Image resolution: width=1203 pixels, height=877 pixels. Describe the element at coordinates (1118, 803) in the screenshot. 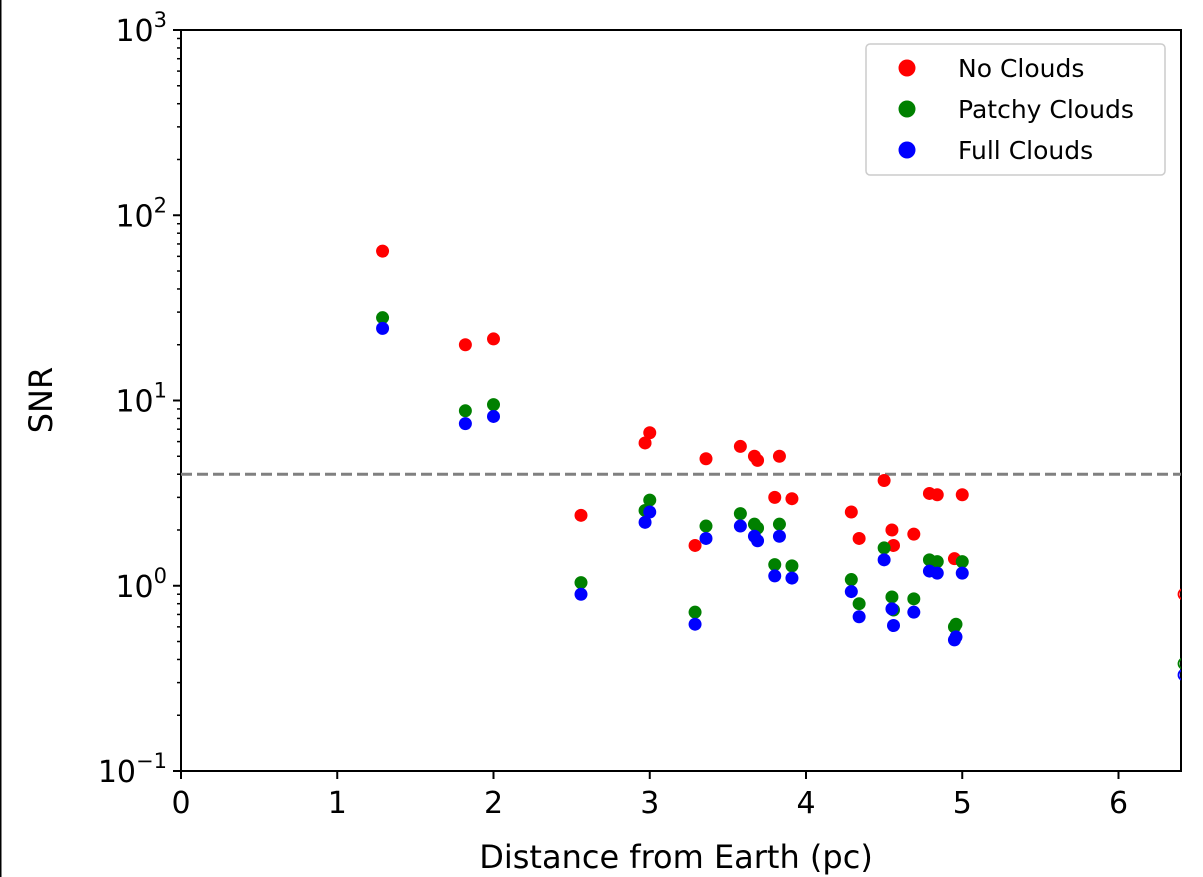

I see `x-tick-label: 6` at that location.